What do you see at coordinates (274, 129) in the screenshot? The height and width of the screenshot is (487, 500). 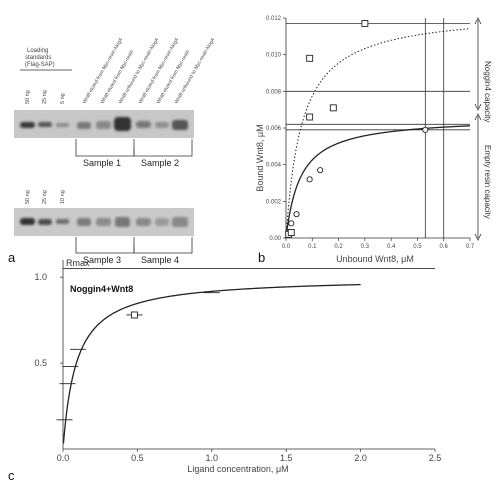 I see `y-tick-label: 0.006` at bounding box center [274, 129].